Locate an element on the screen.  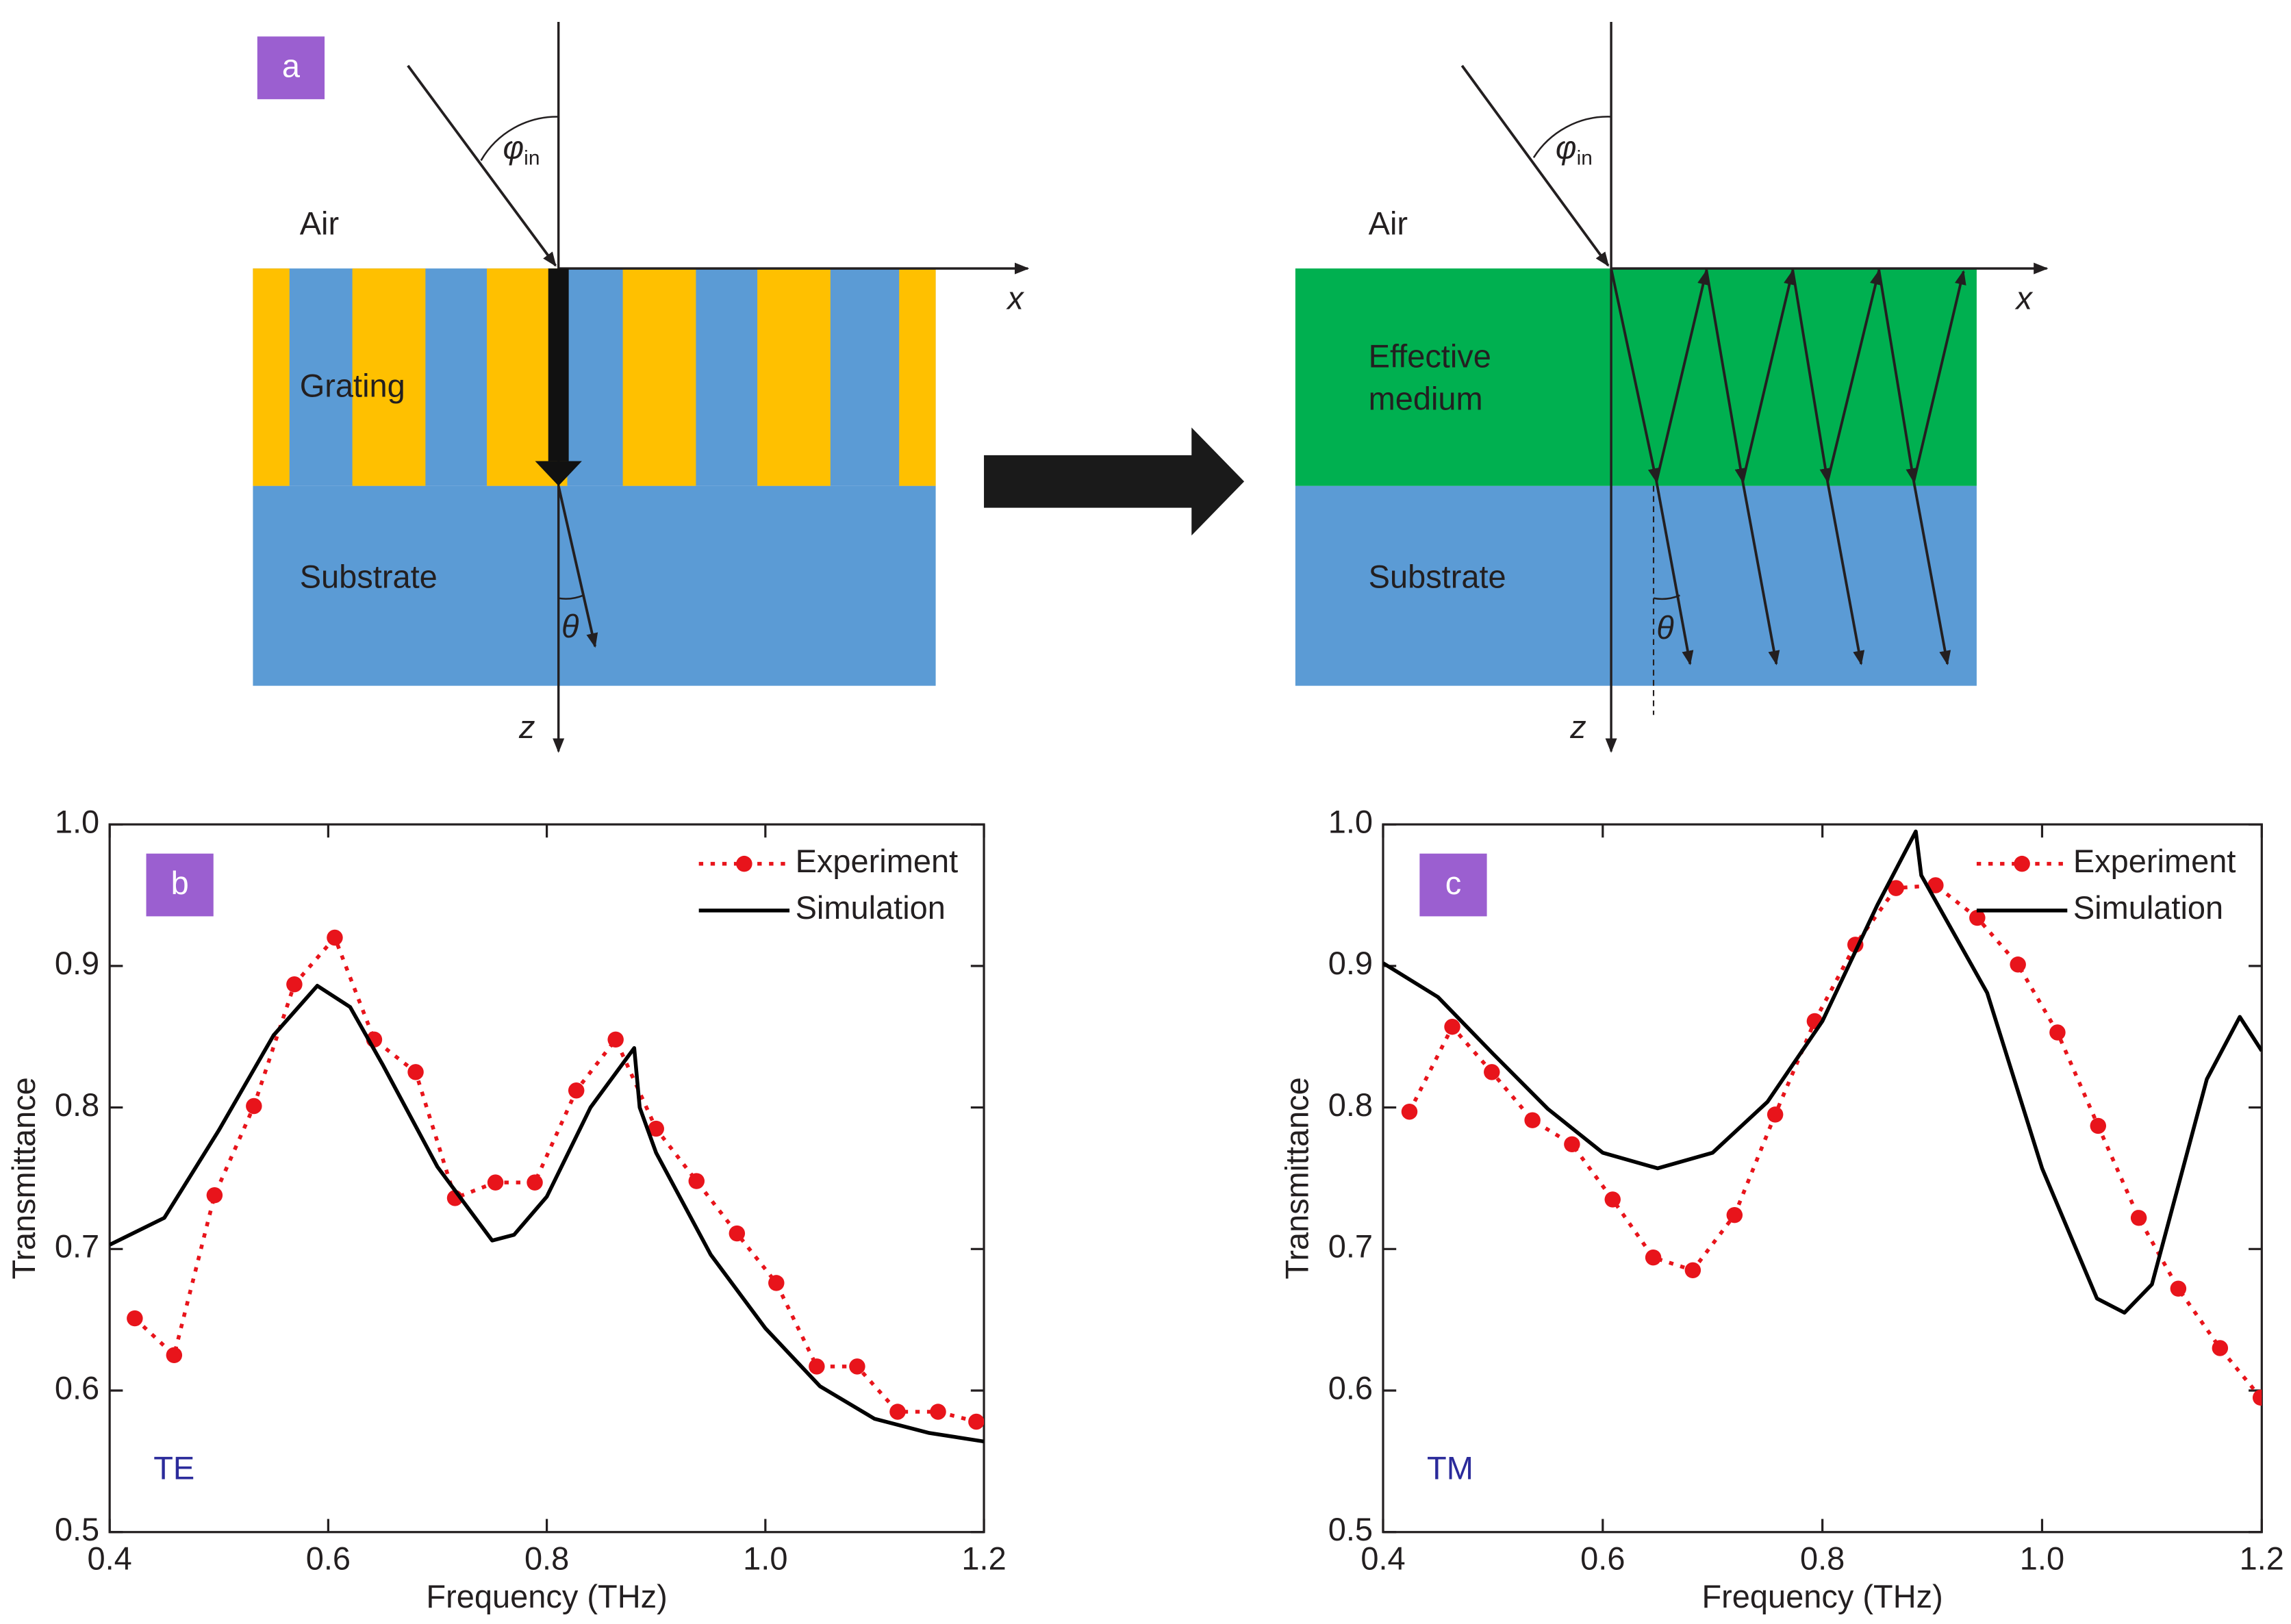
legend-marker is located at coordinates (2022, 863).